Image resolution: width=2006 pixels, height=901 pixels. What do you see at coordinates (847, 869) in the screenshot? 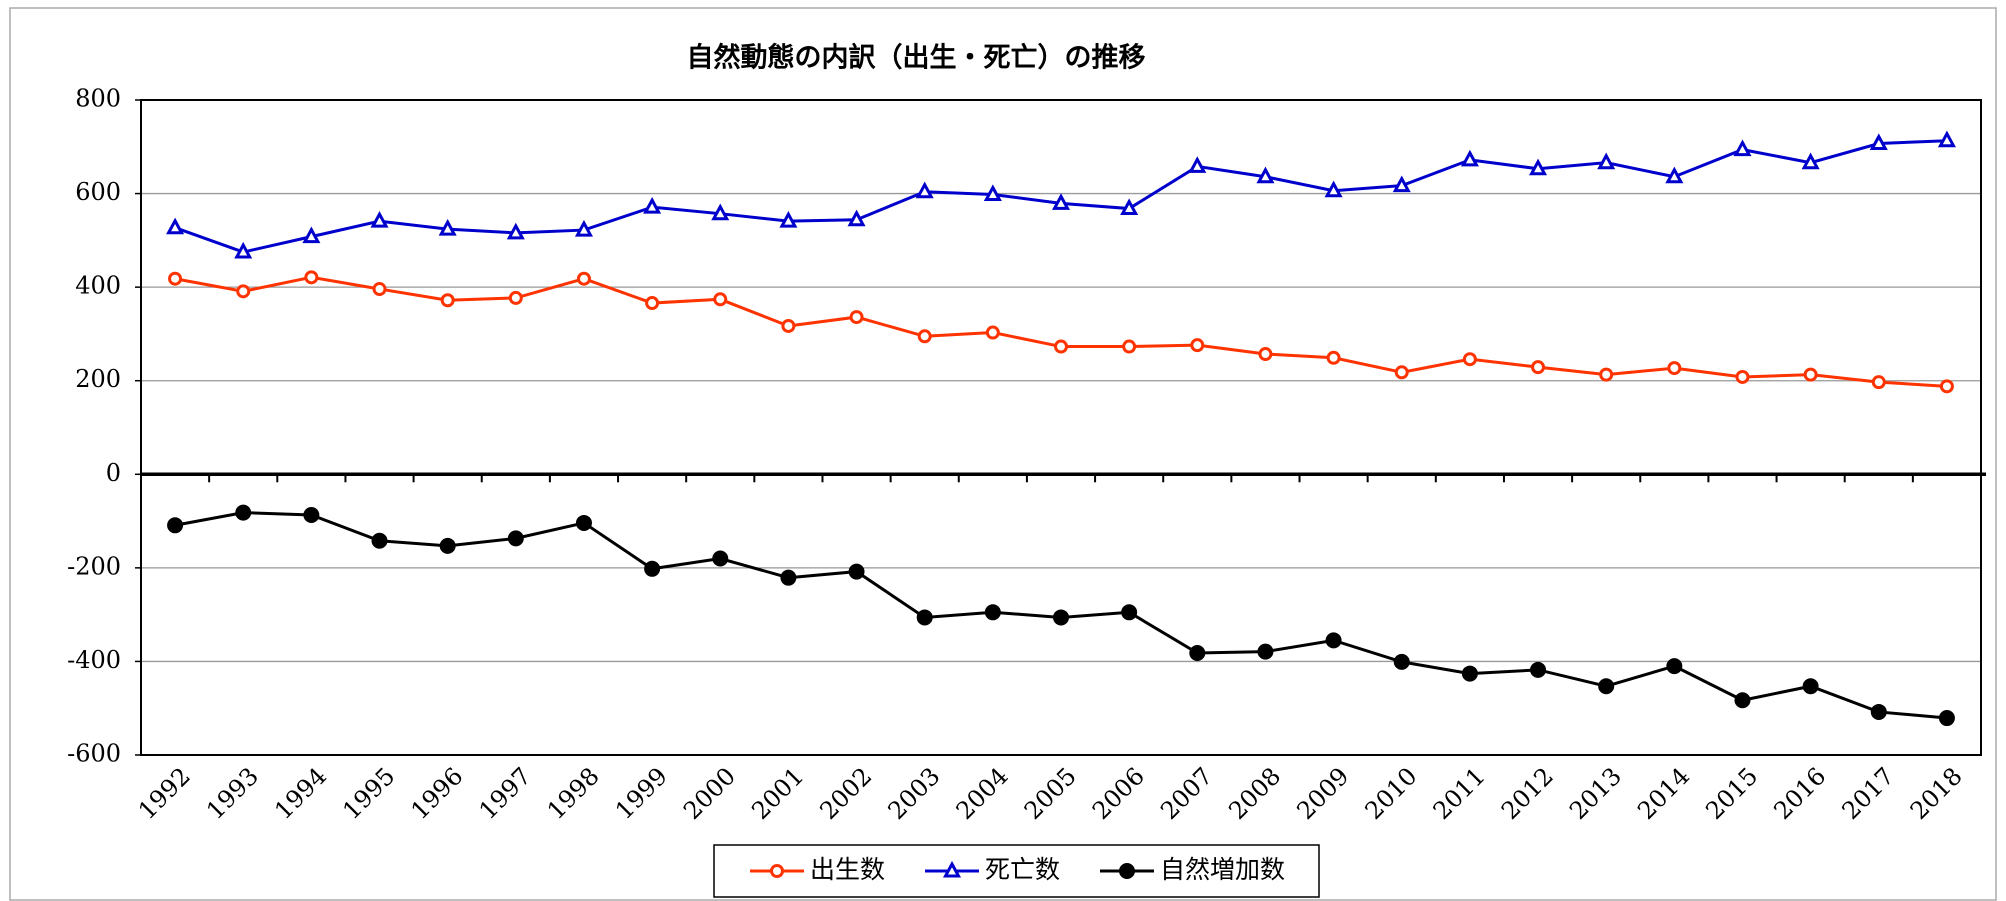
I see `legend-label: 出生数` at bounding box center [847, 869].